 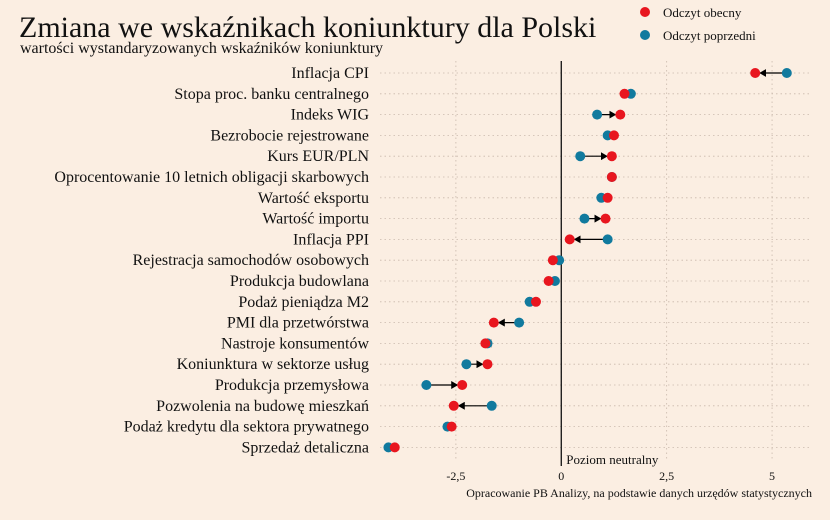 I want to click on indicator-row: Bezrobocie rejestrowane, so click(x=414, y=135).